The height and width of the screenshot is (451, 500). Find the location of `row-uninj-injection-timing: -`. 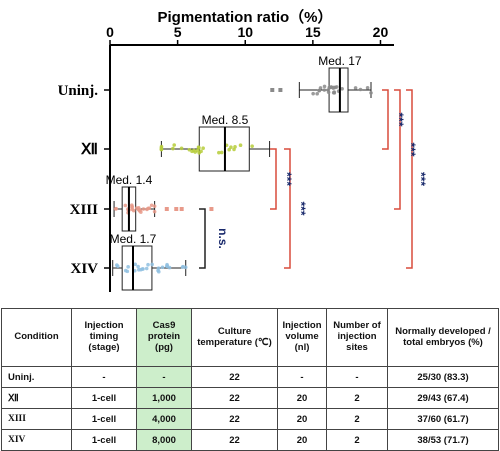

row-uninj-injection-timing: - is located at coordinates (104, 377).